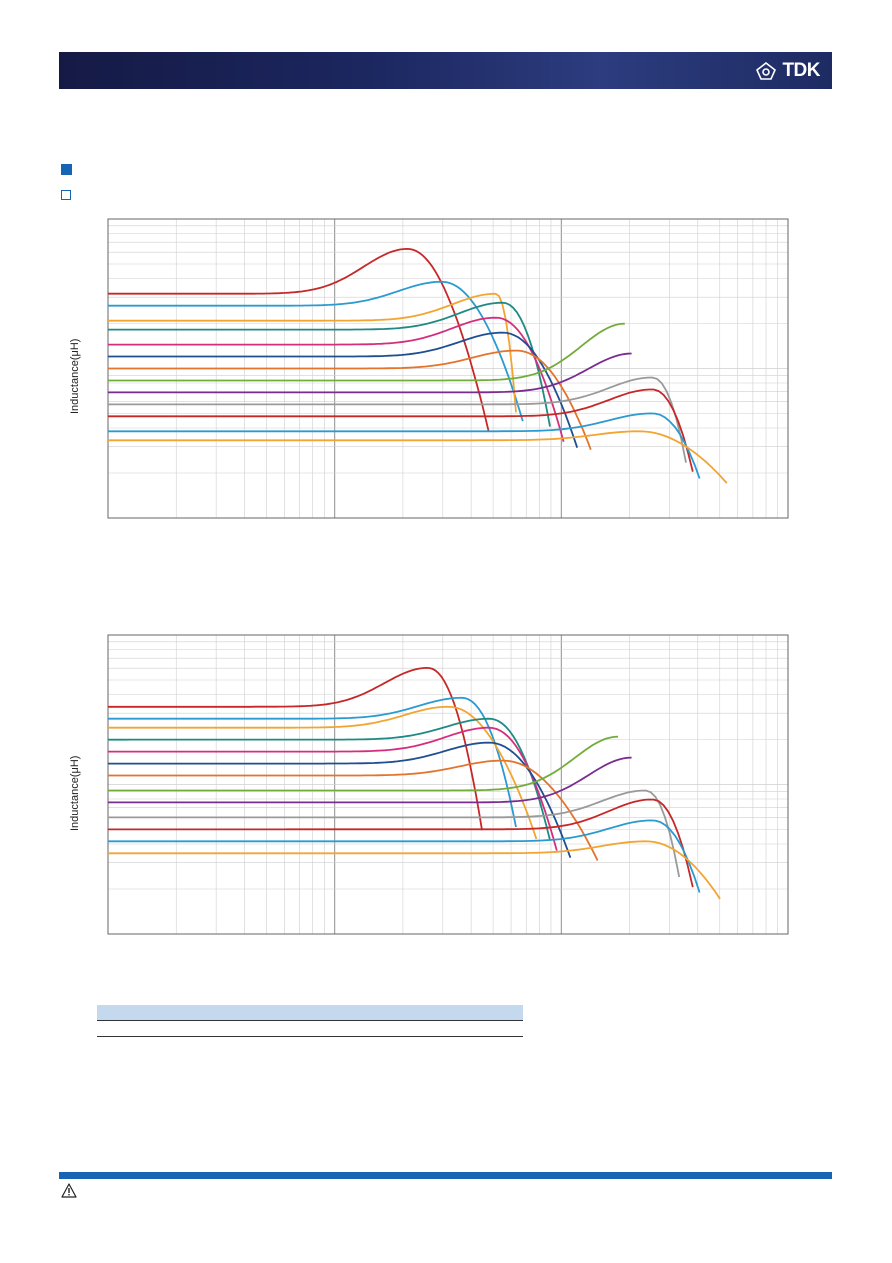  Describe the element at coordinates (69, 1190) in the screenshot. I see `warning-icon` at that location.